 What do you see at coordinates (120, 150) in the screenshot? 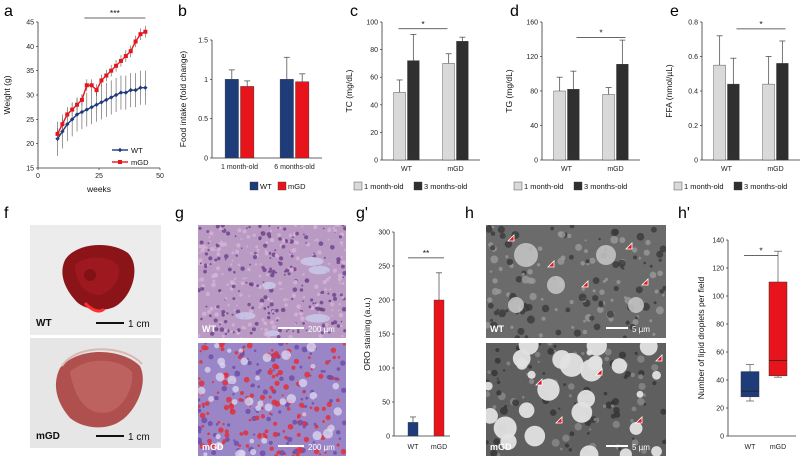
I see `legend-marker` at bounding box center [120, 150].